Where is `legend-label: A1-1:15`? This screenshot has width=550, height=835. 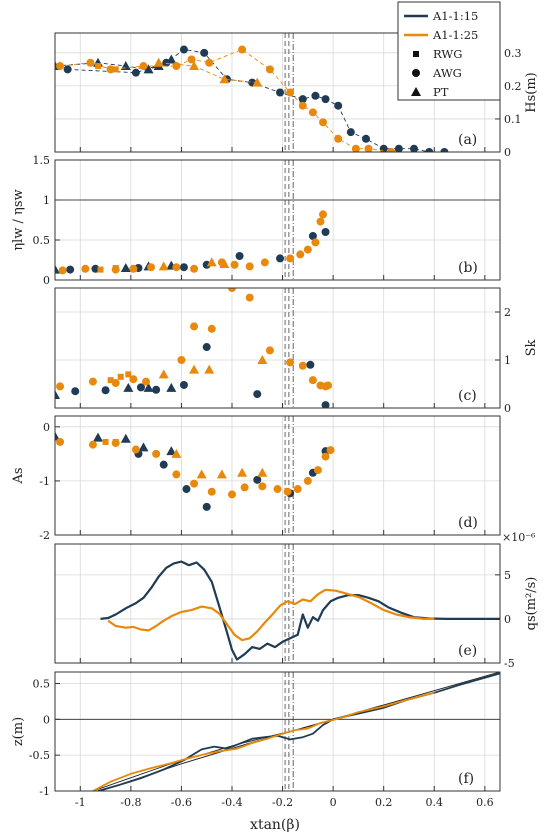 legend-label: A1-1:15 is located at coordinates (455, 16).